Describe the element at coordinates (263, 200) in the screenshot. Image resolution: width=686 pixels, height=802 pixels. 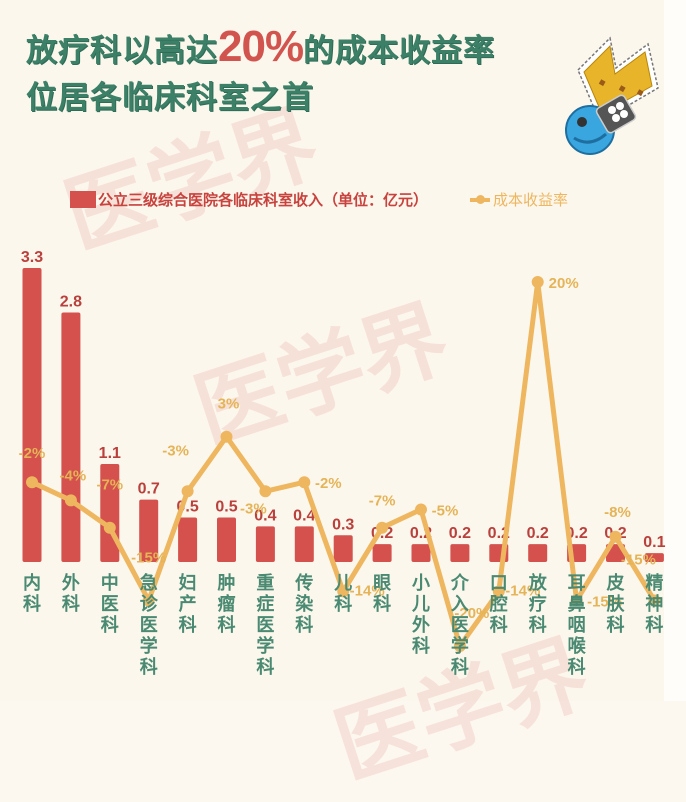
I see `legend-bar-label: 公立三级综合医院各临床科室收入（单位：亿元）` at that location.